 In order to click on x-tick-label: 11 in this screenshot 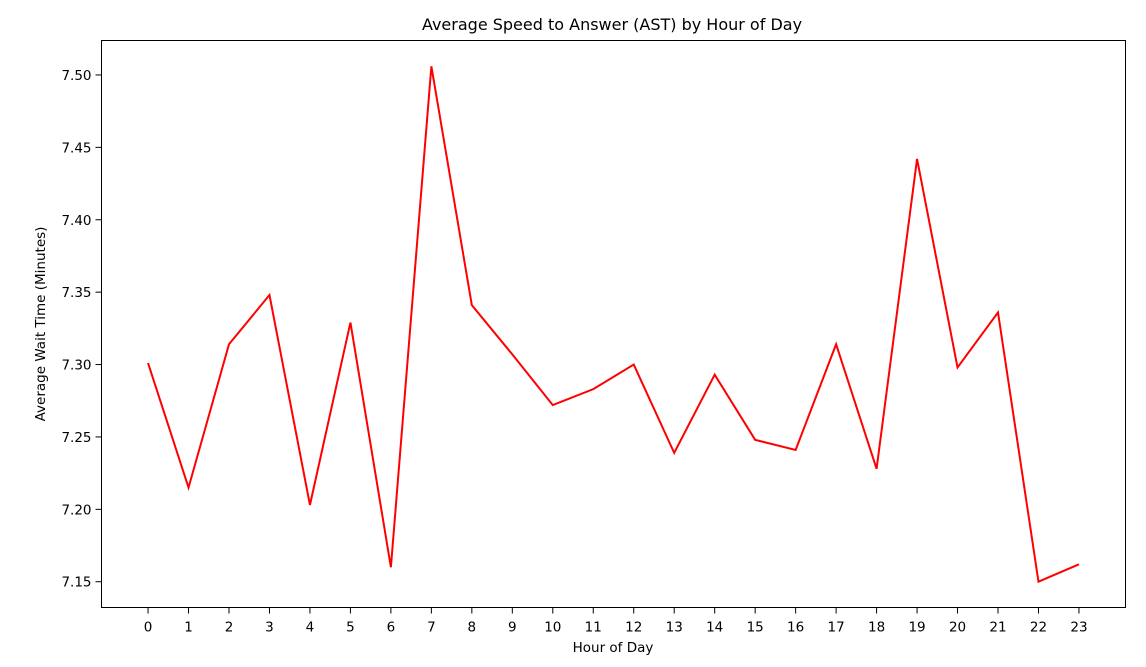, I will do `click(593, 628)`.